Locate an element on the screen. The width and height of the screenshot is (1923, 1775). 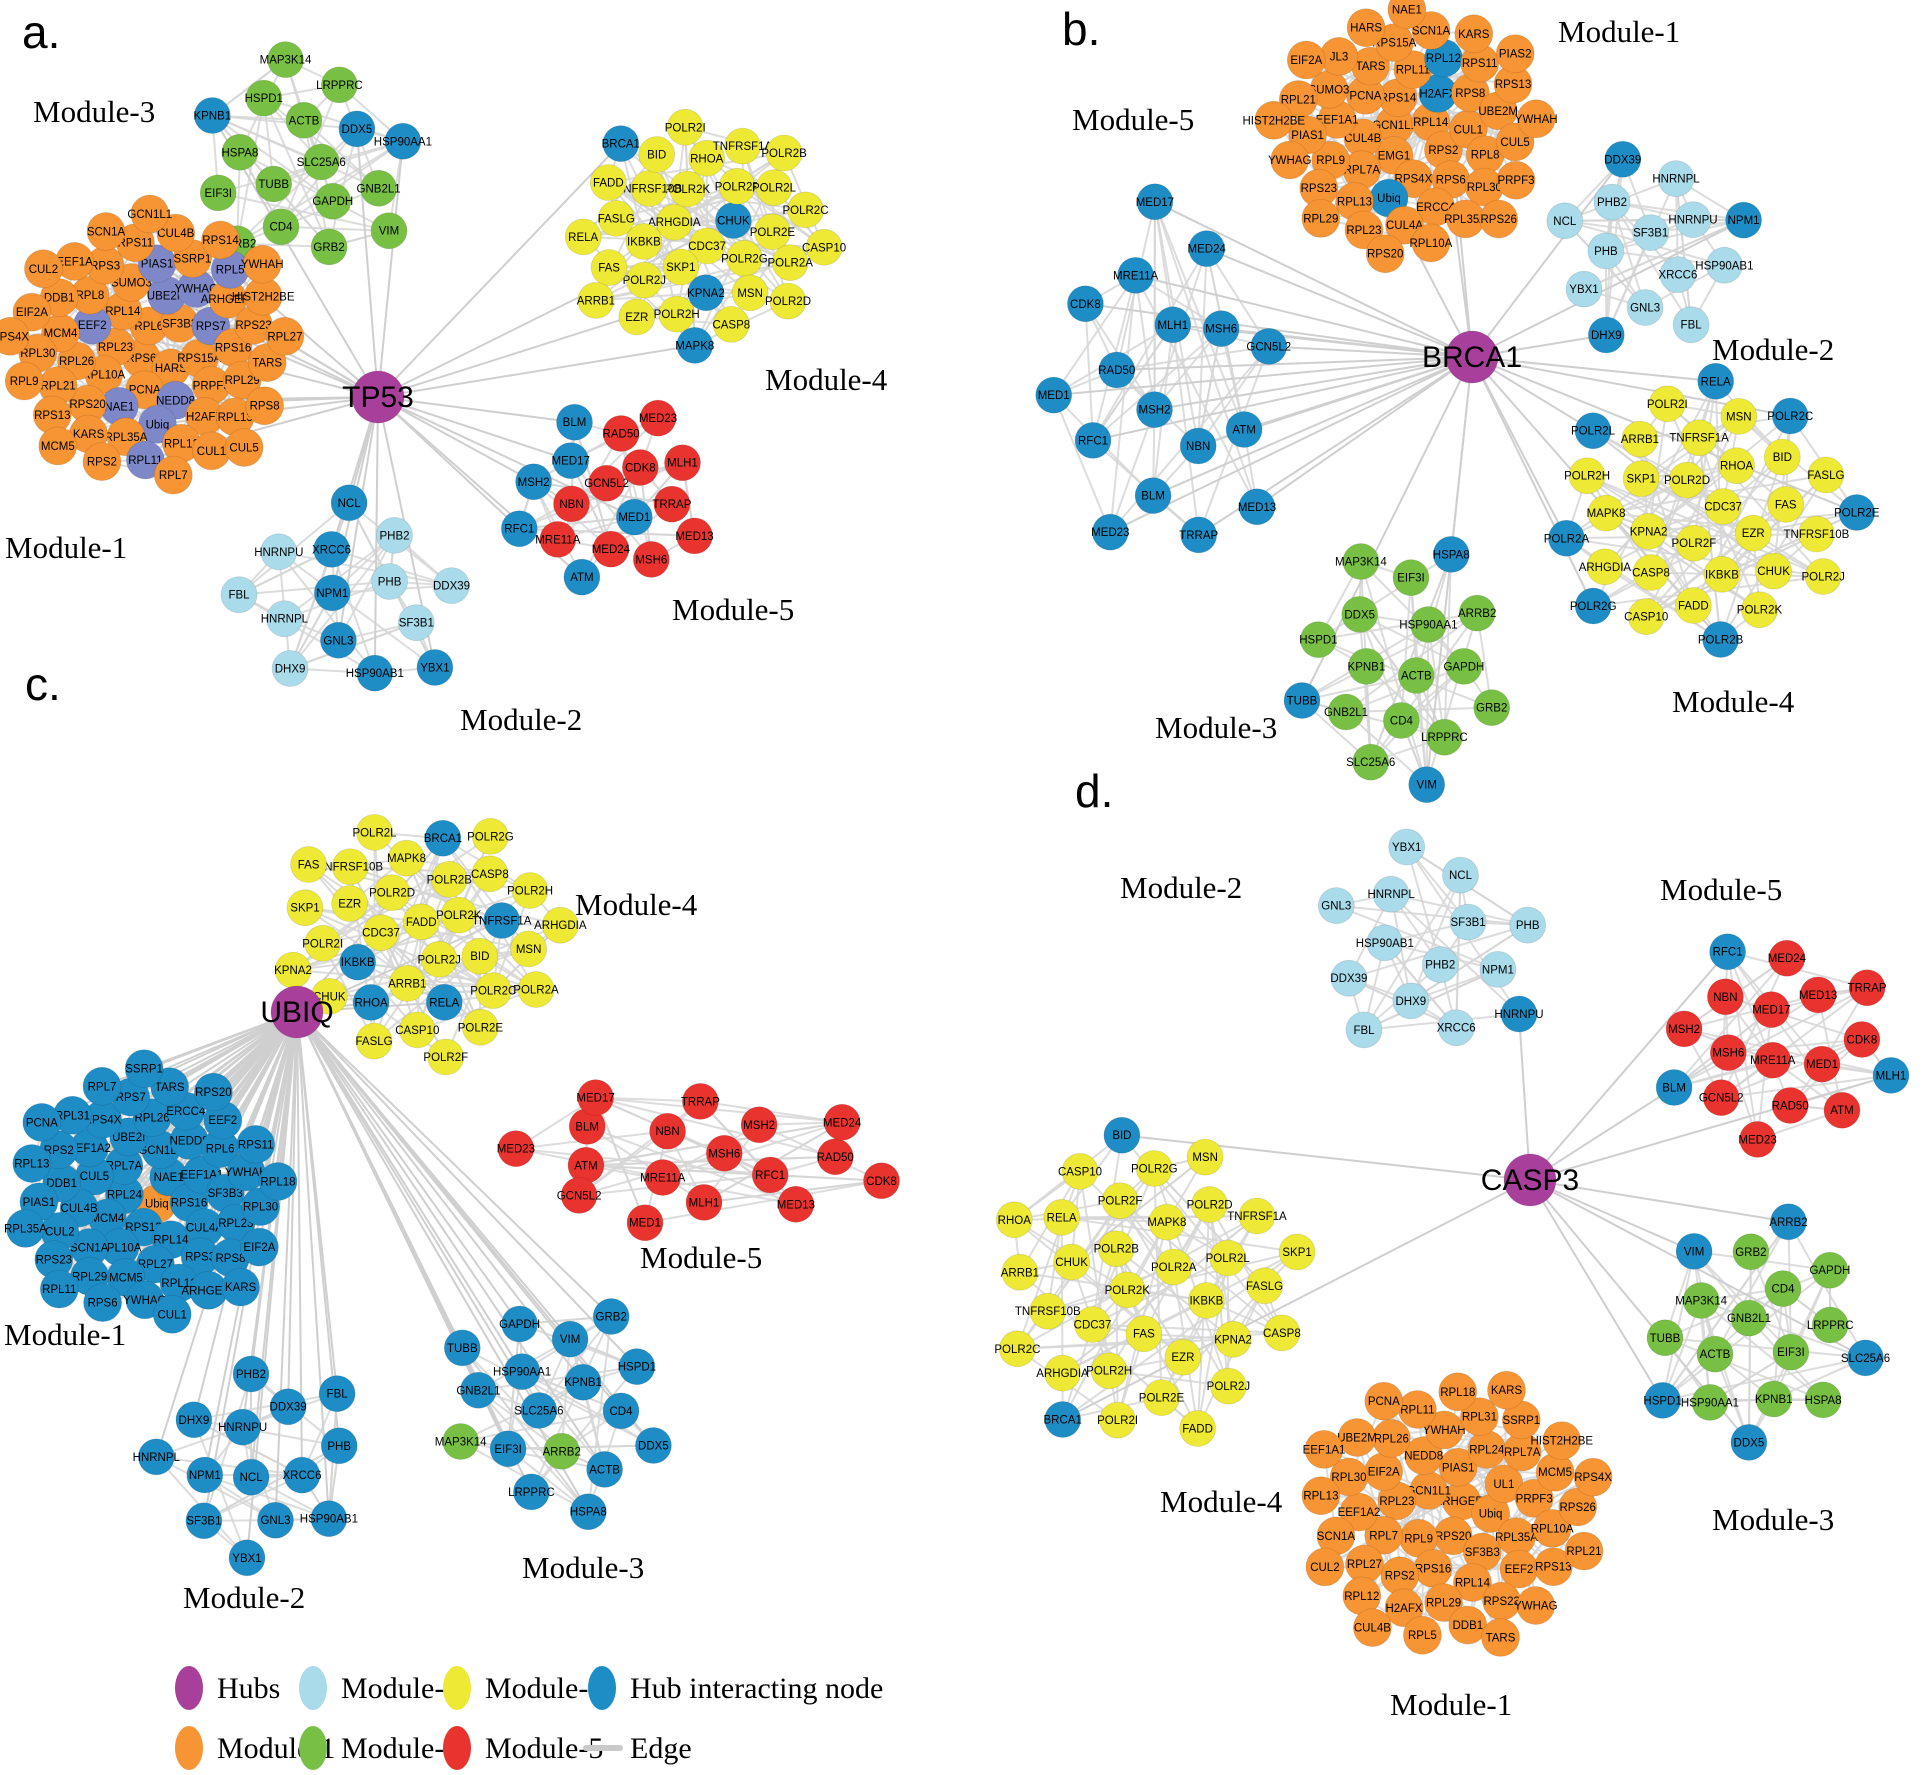
node-label-POLR2L: POLR2L is located at coordinates (774, 189).